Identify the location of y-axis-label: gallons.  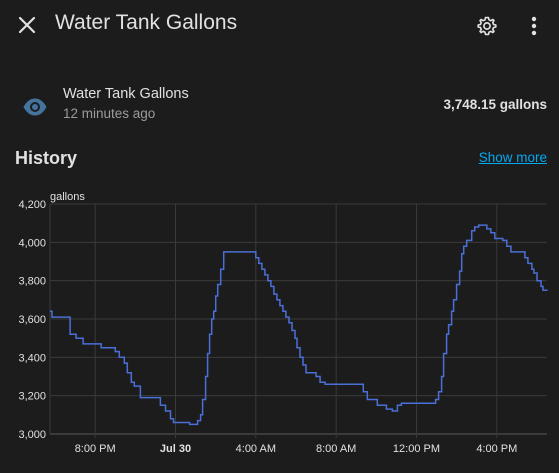
(67, 197).